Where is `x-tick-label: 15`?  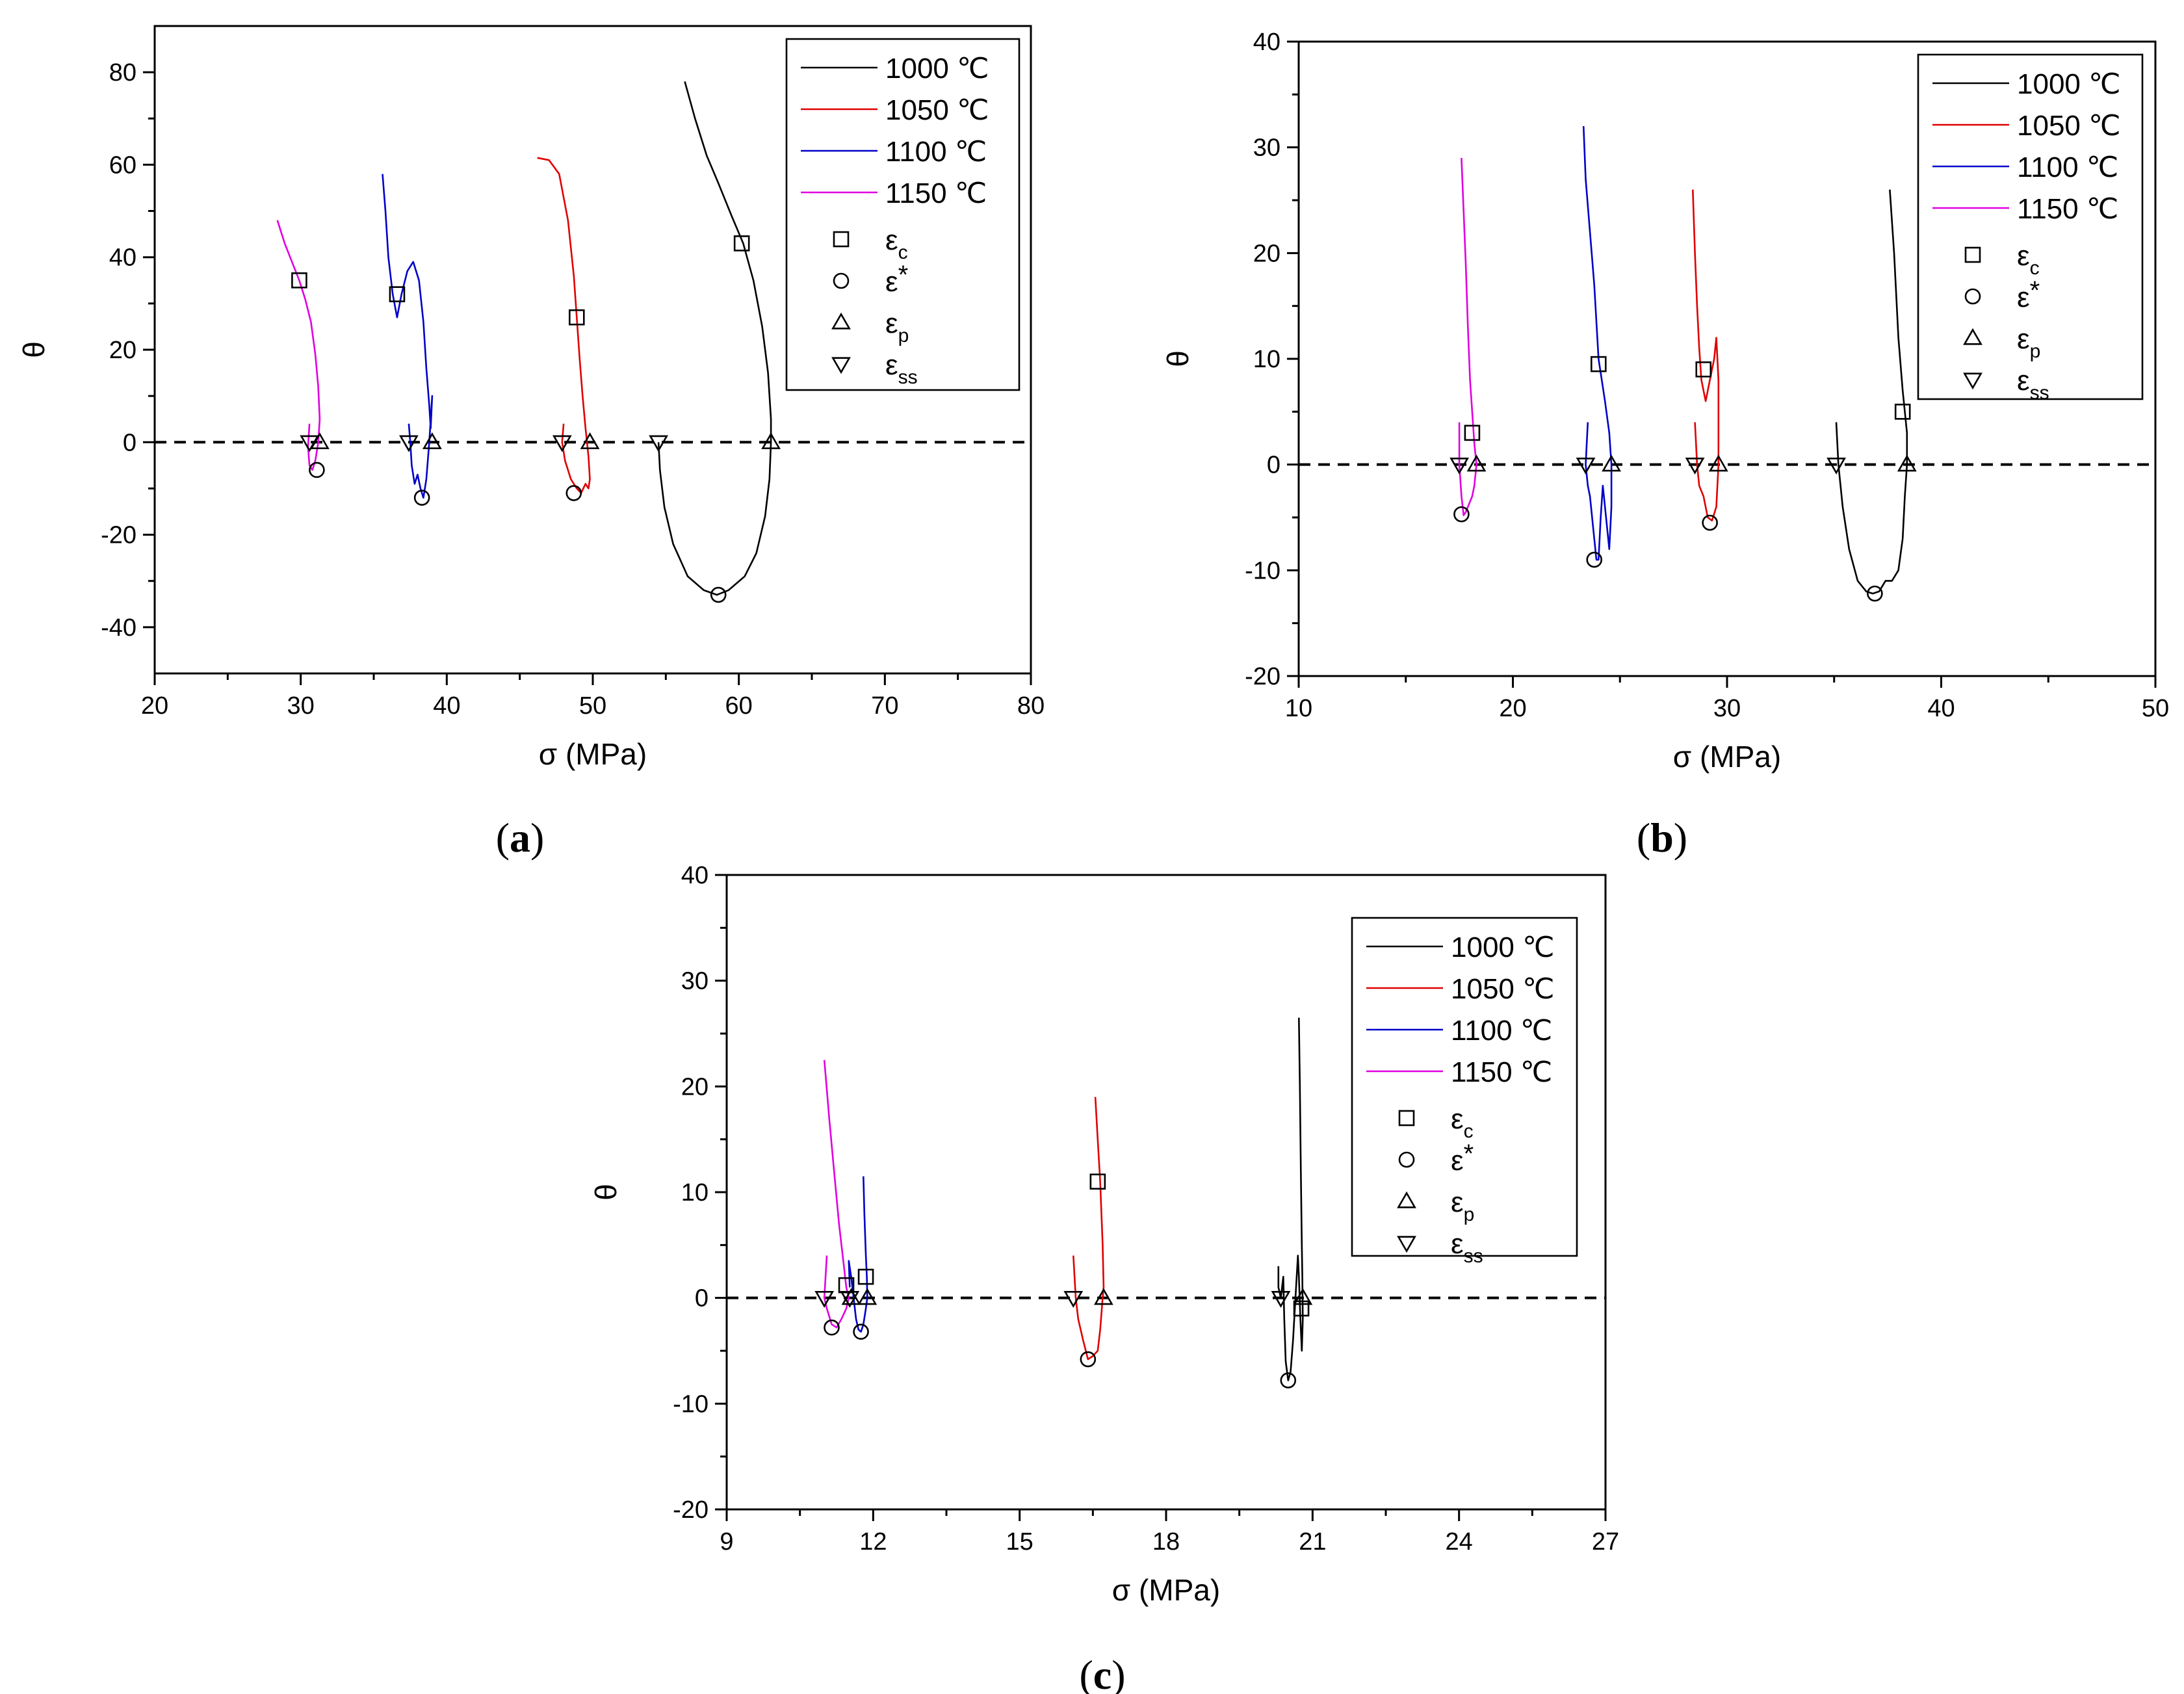
x-tick-label: 15 is located at coordinates (1020, 1542).